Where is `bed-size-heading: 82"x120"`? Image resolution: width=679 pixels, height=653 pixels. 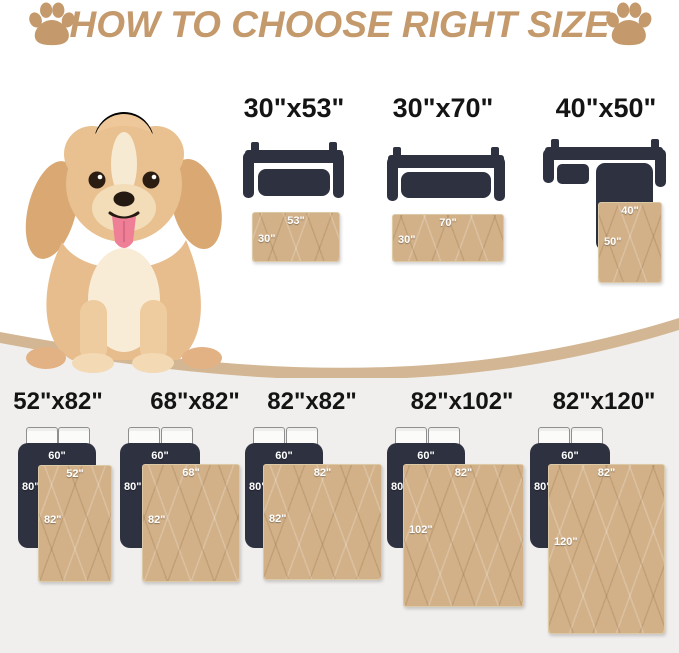
bed-size-heading: 82"x120" is located at coordinates (604, 401).